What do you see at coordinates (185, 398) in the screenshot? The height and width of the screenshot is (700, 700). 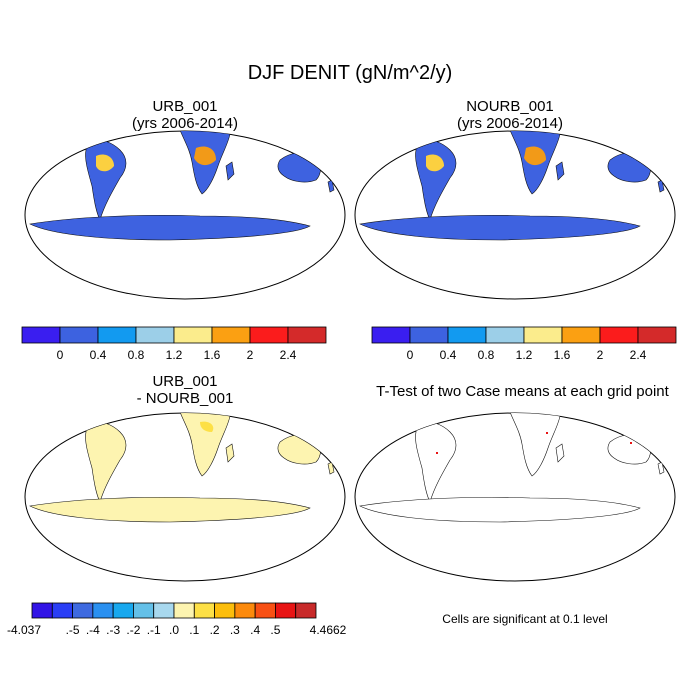 I see `panel-title-line2: - NOURB_001` at bounding box center [185, 398].